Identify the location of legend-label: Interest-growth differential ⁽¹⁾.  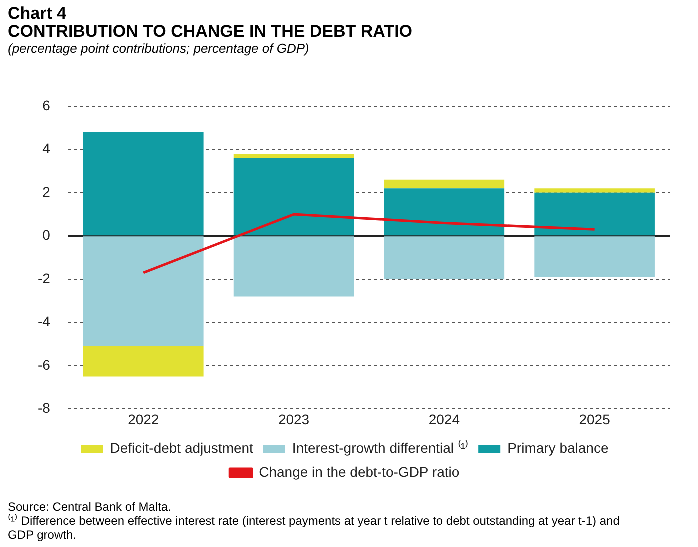
(380, 448).